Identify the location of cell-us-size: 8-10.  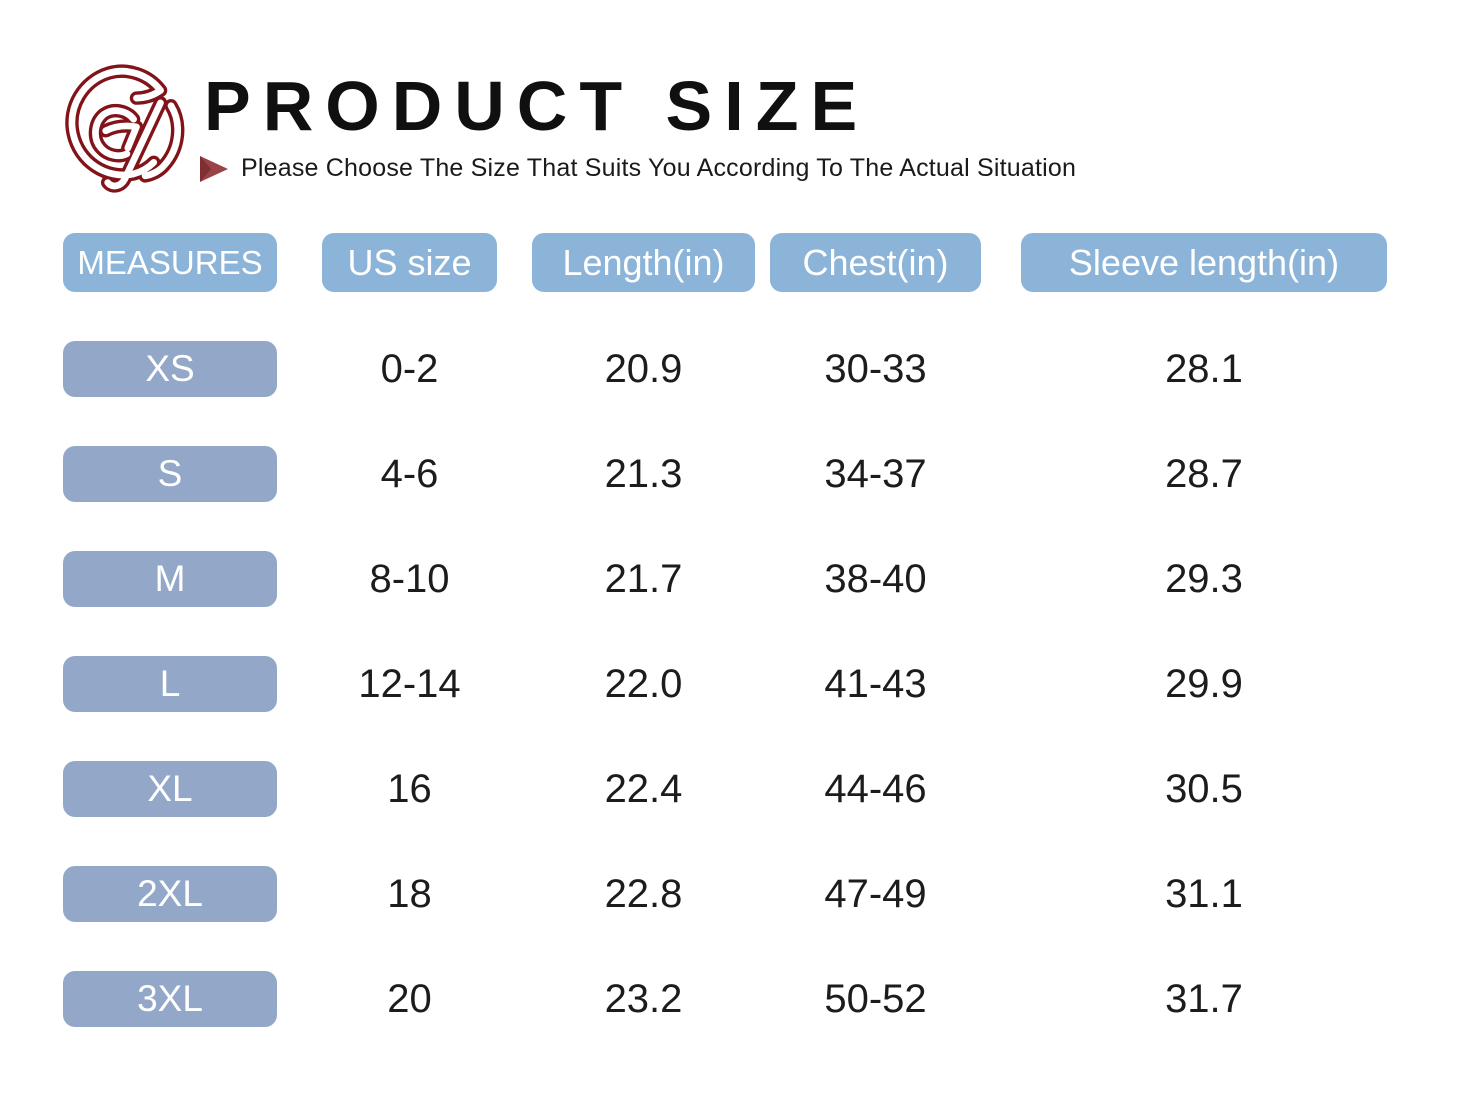
(409, 578).